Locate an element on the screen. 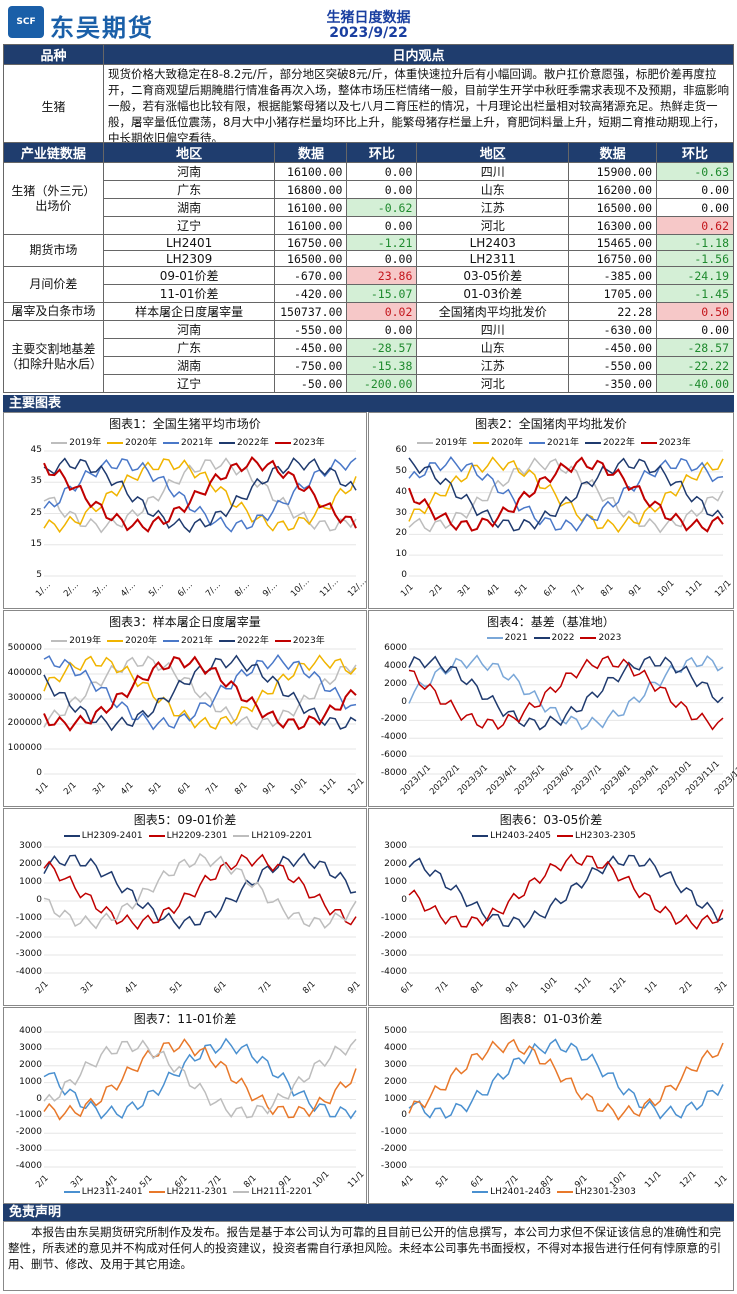 This screenshot has width=737, height=1294. region-cell: 03-05价差 is located at coordinates (493, 275).